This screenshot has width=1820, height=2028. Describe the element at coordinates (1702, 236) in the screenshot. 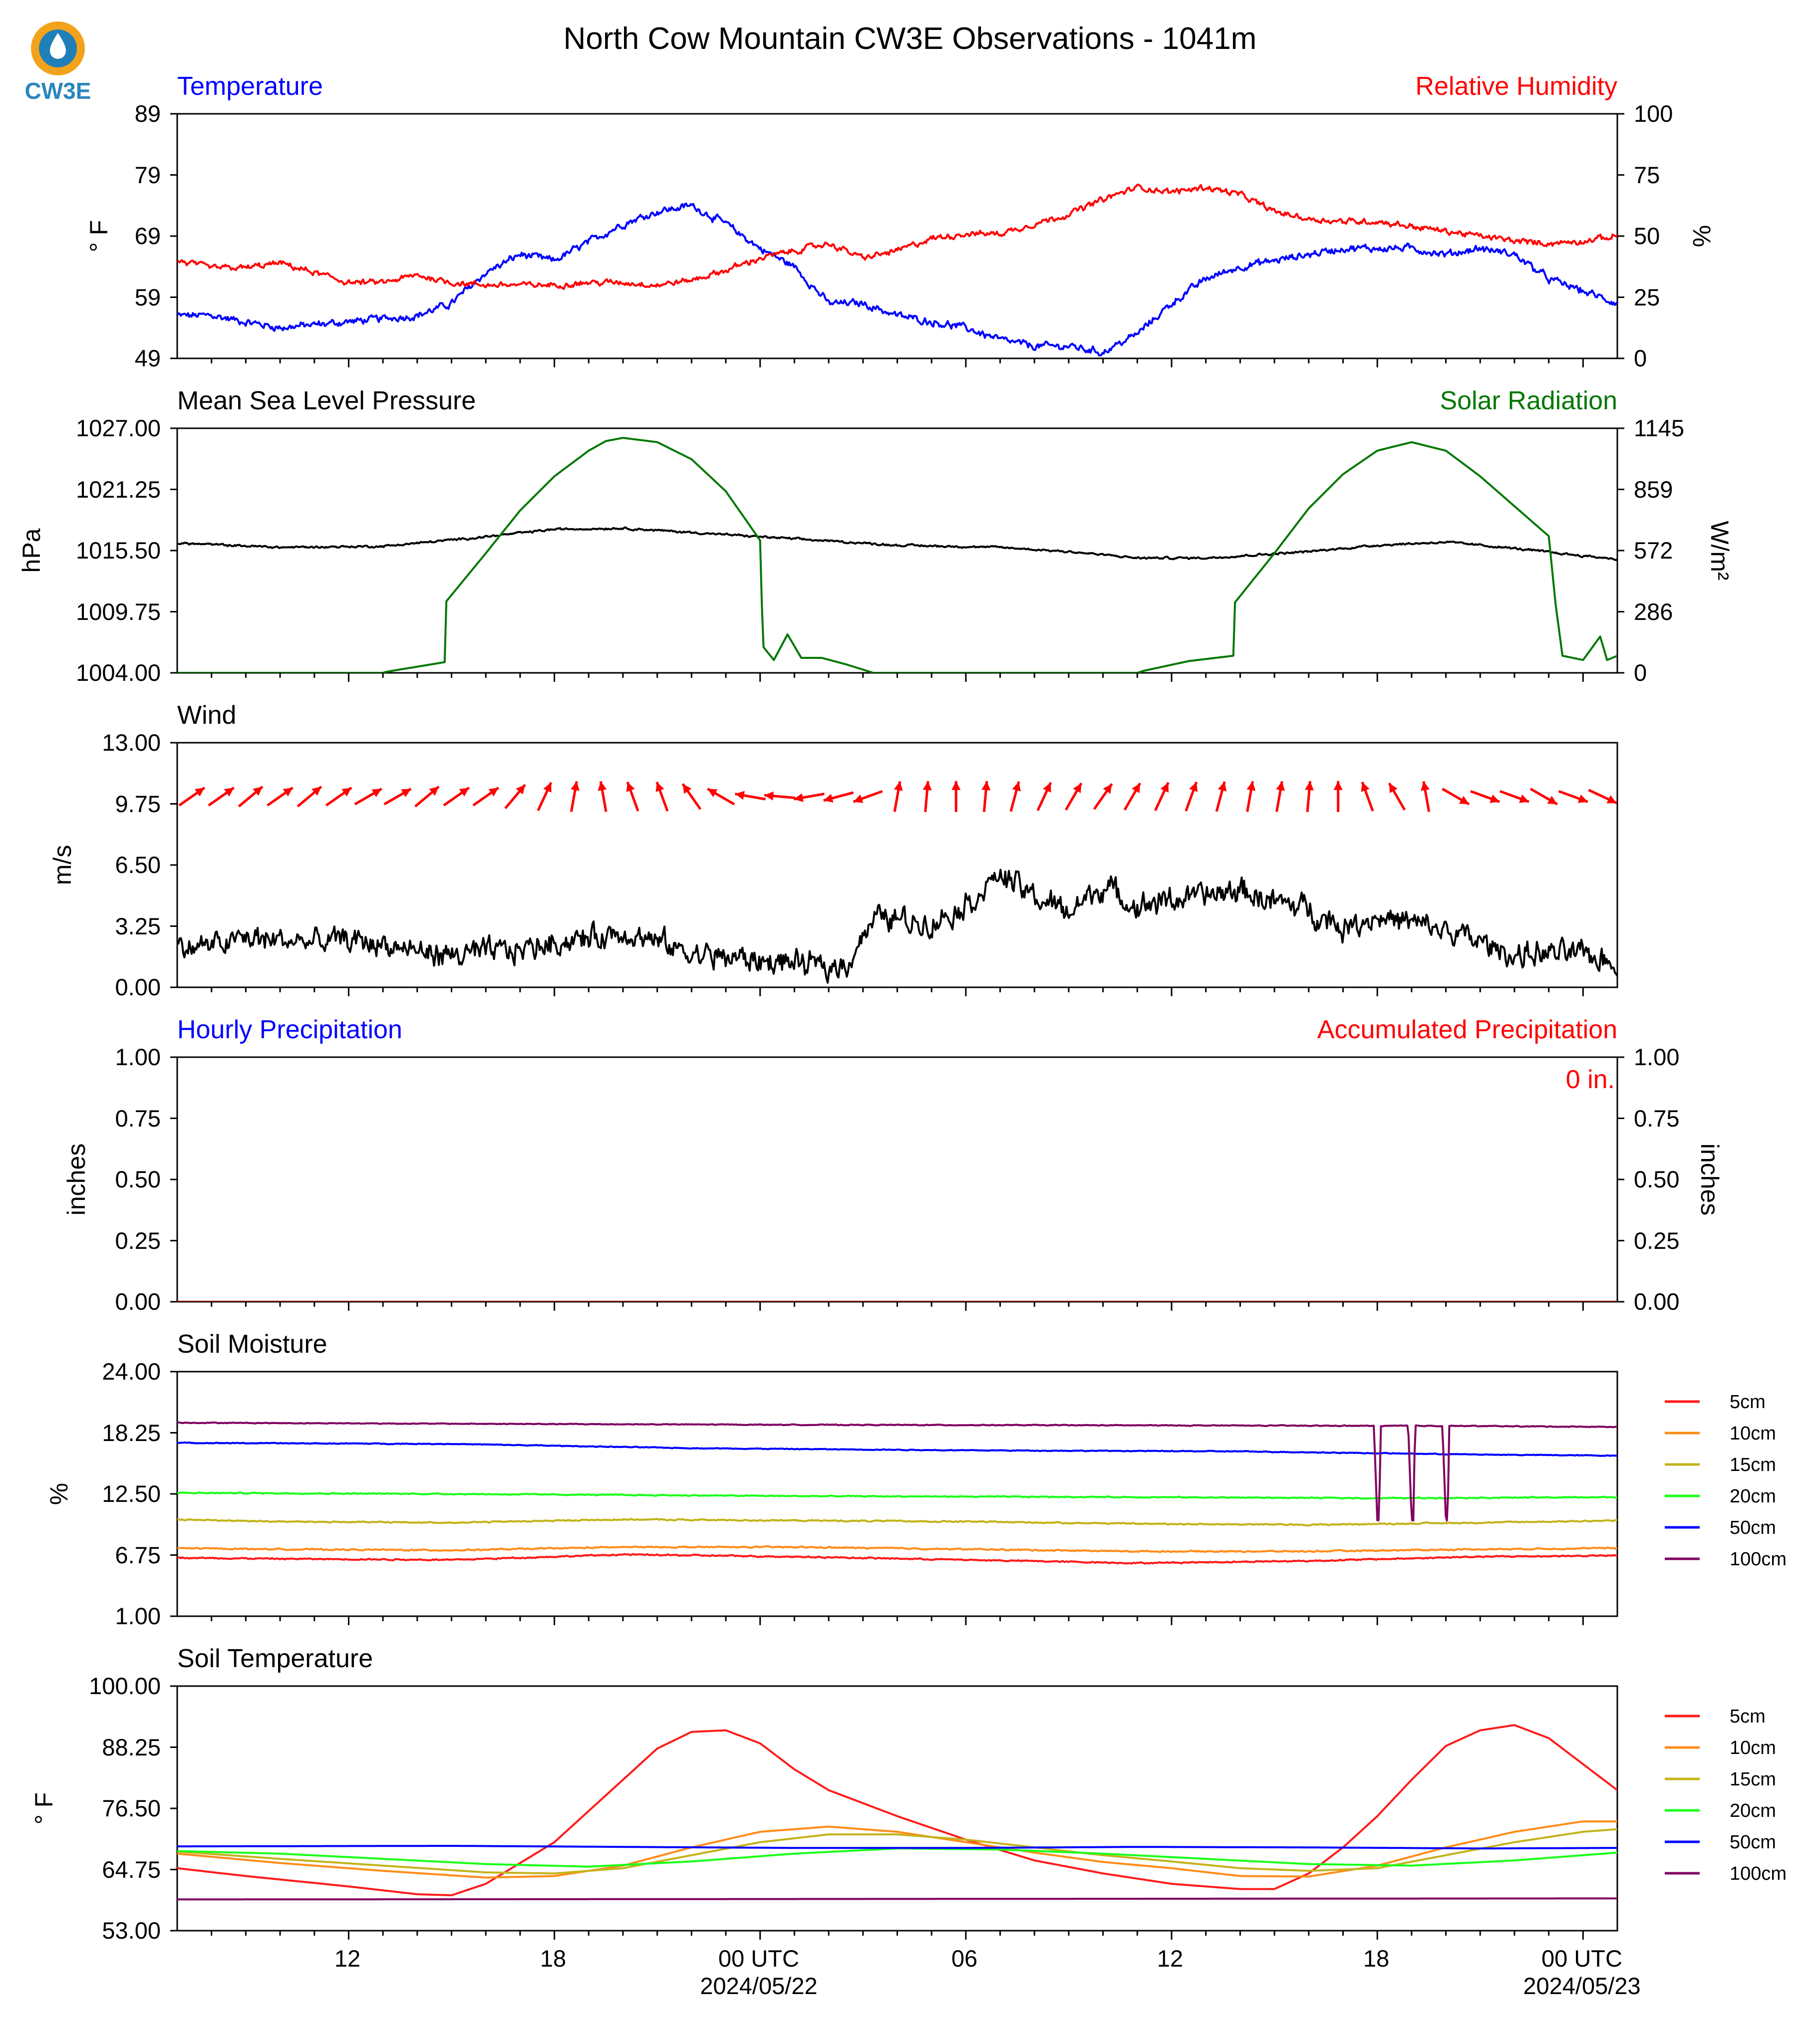

I see `y2-axis-label: %` at that location.